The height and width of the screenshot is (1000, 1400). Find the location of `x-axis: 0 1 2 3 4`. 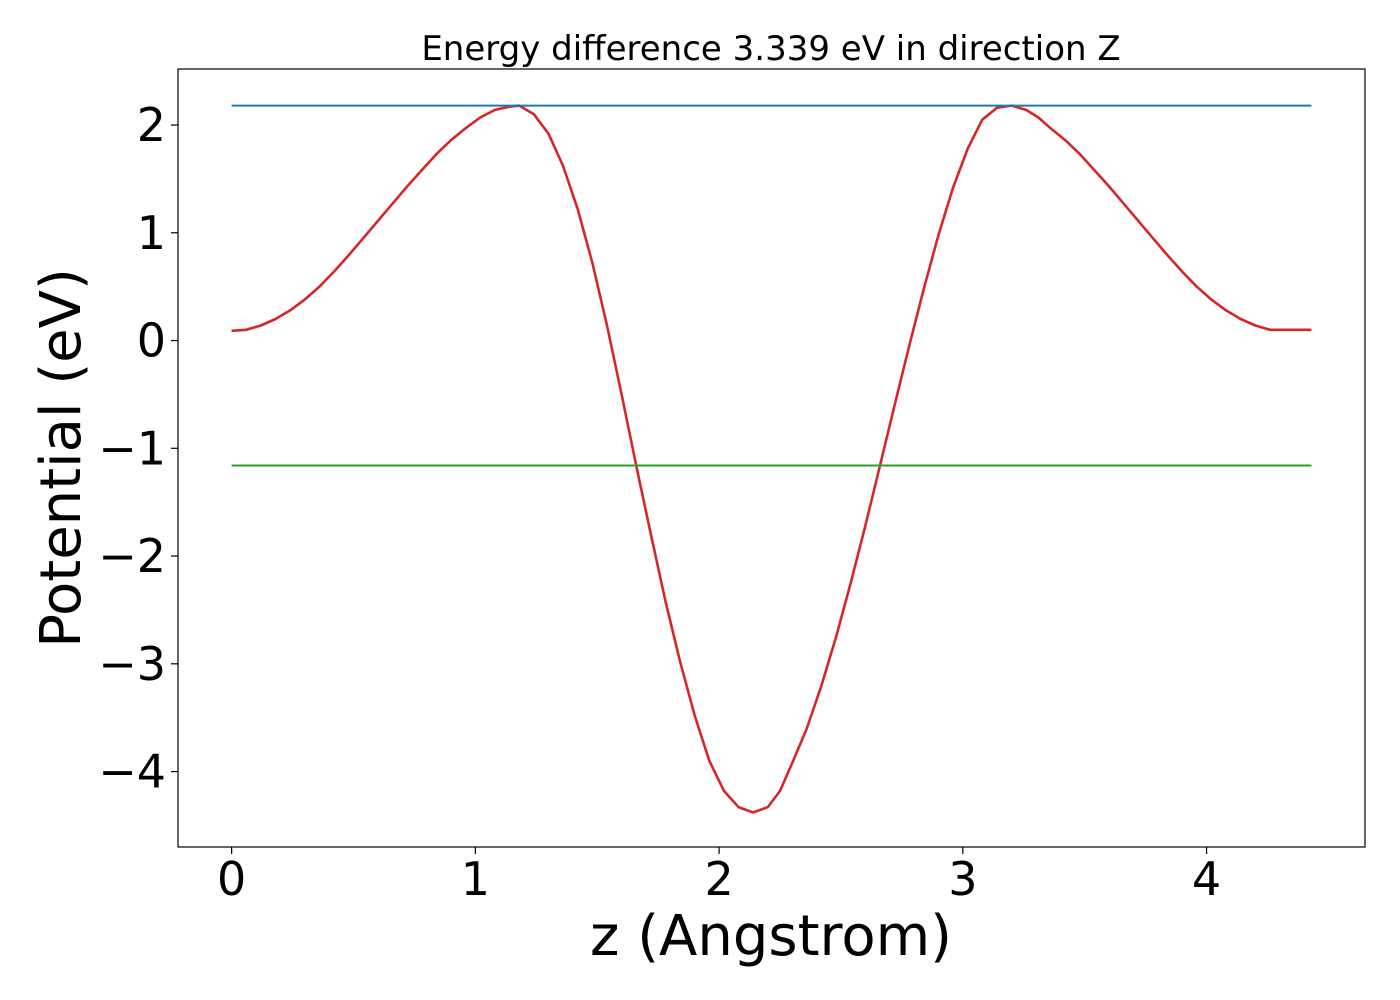

x-axis: 0 1 2 3 4 is located at coordinates (719, 876).